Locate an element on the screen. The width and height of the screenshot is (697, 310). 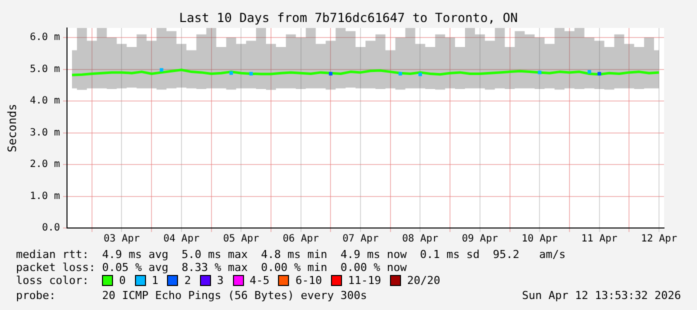
x-tick-label: 10 Apr is located at coordinates (540, 239).